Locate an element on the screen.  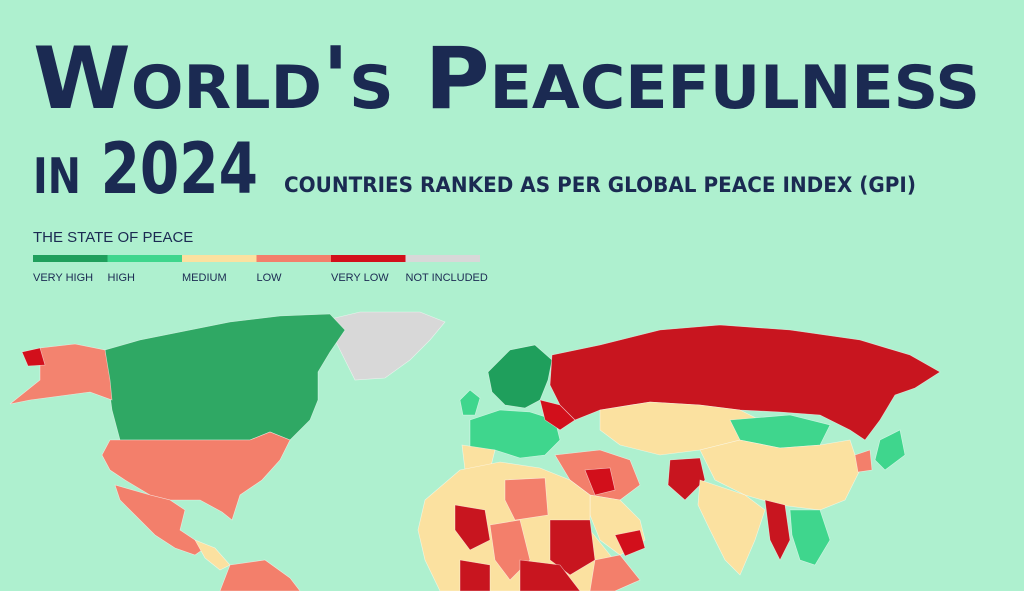
libya is located at coordinates (526, 499).